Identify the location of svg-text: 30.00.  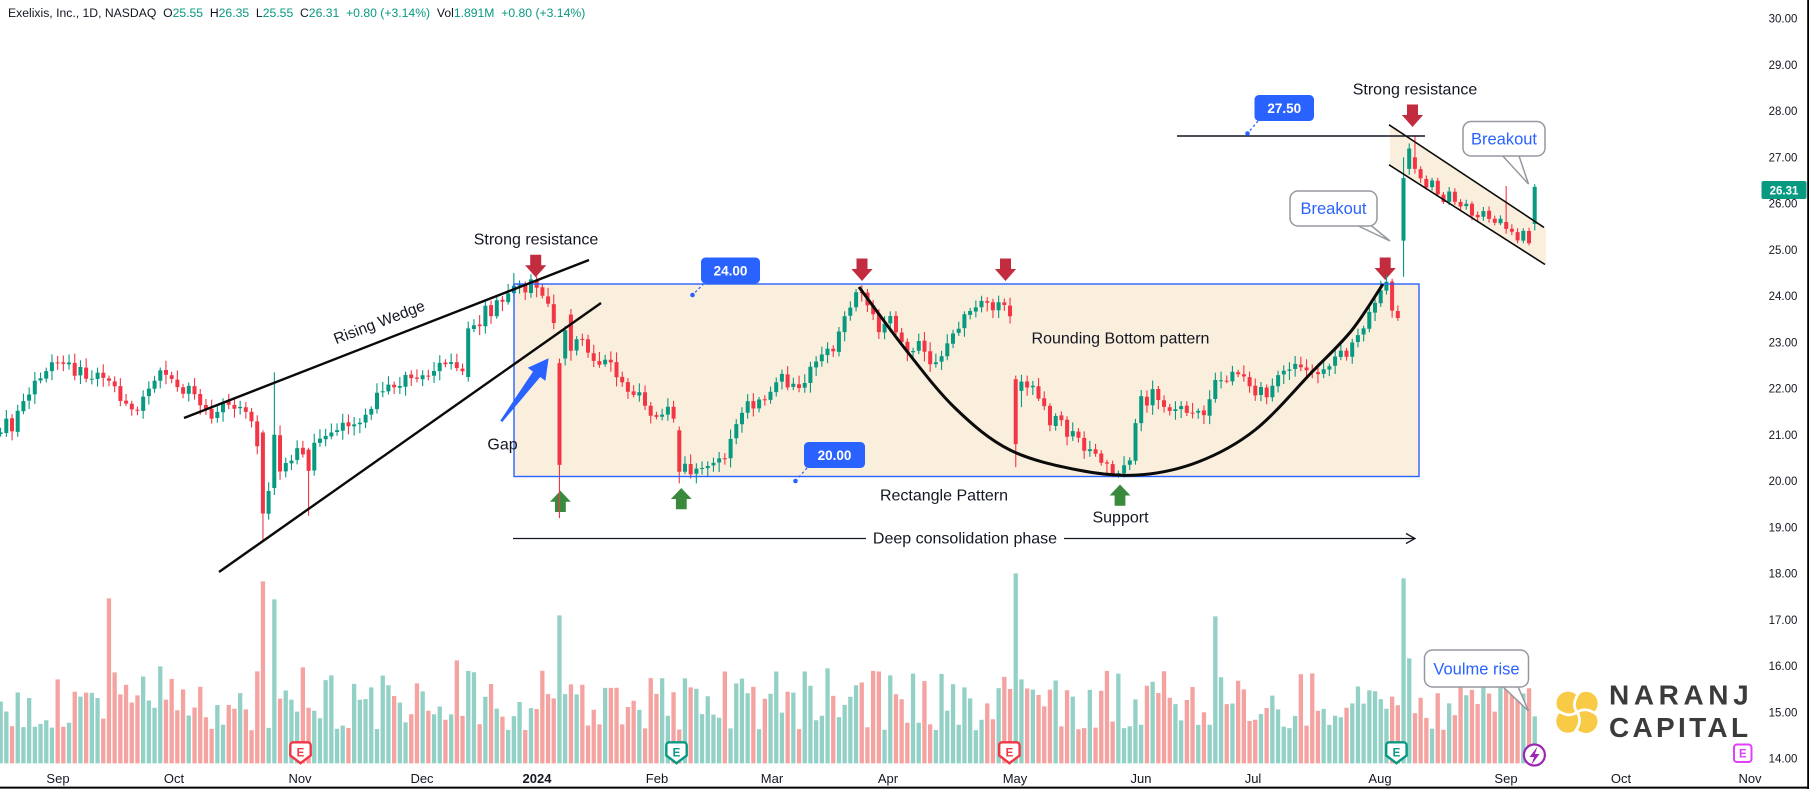
(1783, 20).